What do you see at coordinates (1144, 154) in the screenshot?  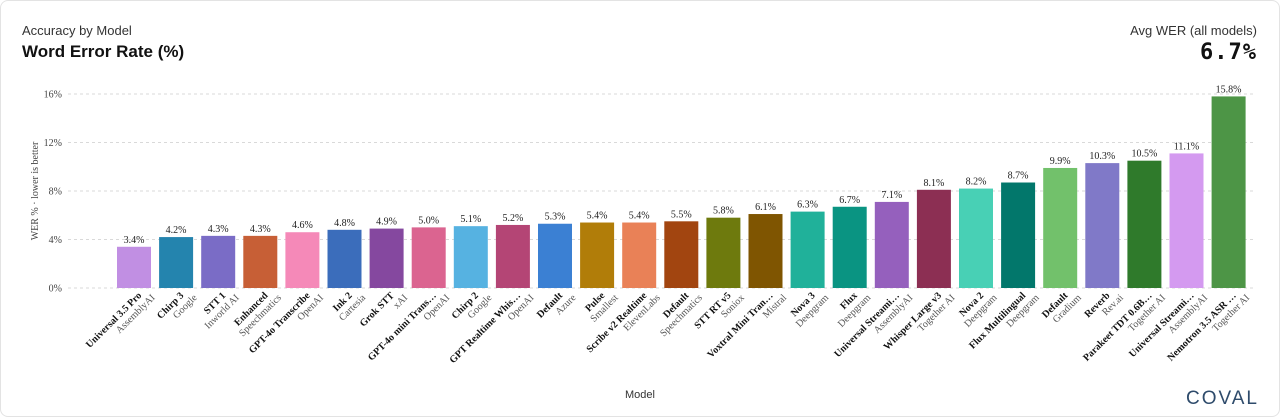 I see `bar-value-label: 10.5%` at bounding box center [1144, 154].